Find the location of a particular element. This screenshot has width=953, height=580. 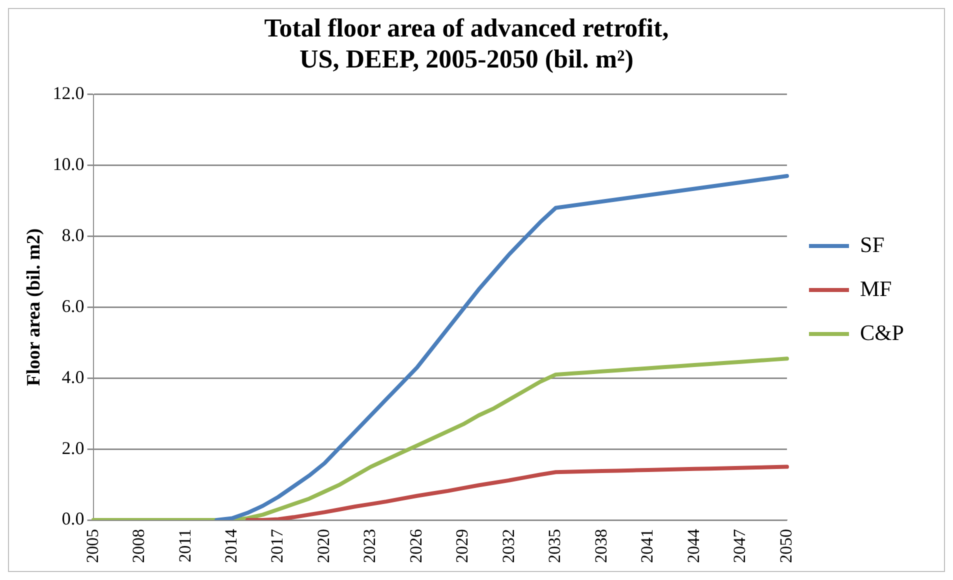

x-tick-label: 2032 is located at coordinates (508, 546).